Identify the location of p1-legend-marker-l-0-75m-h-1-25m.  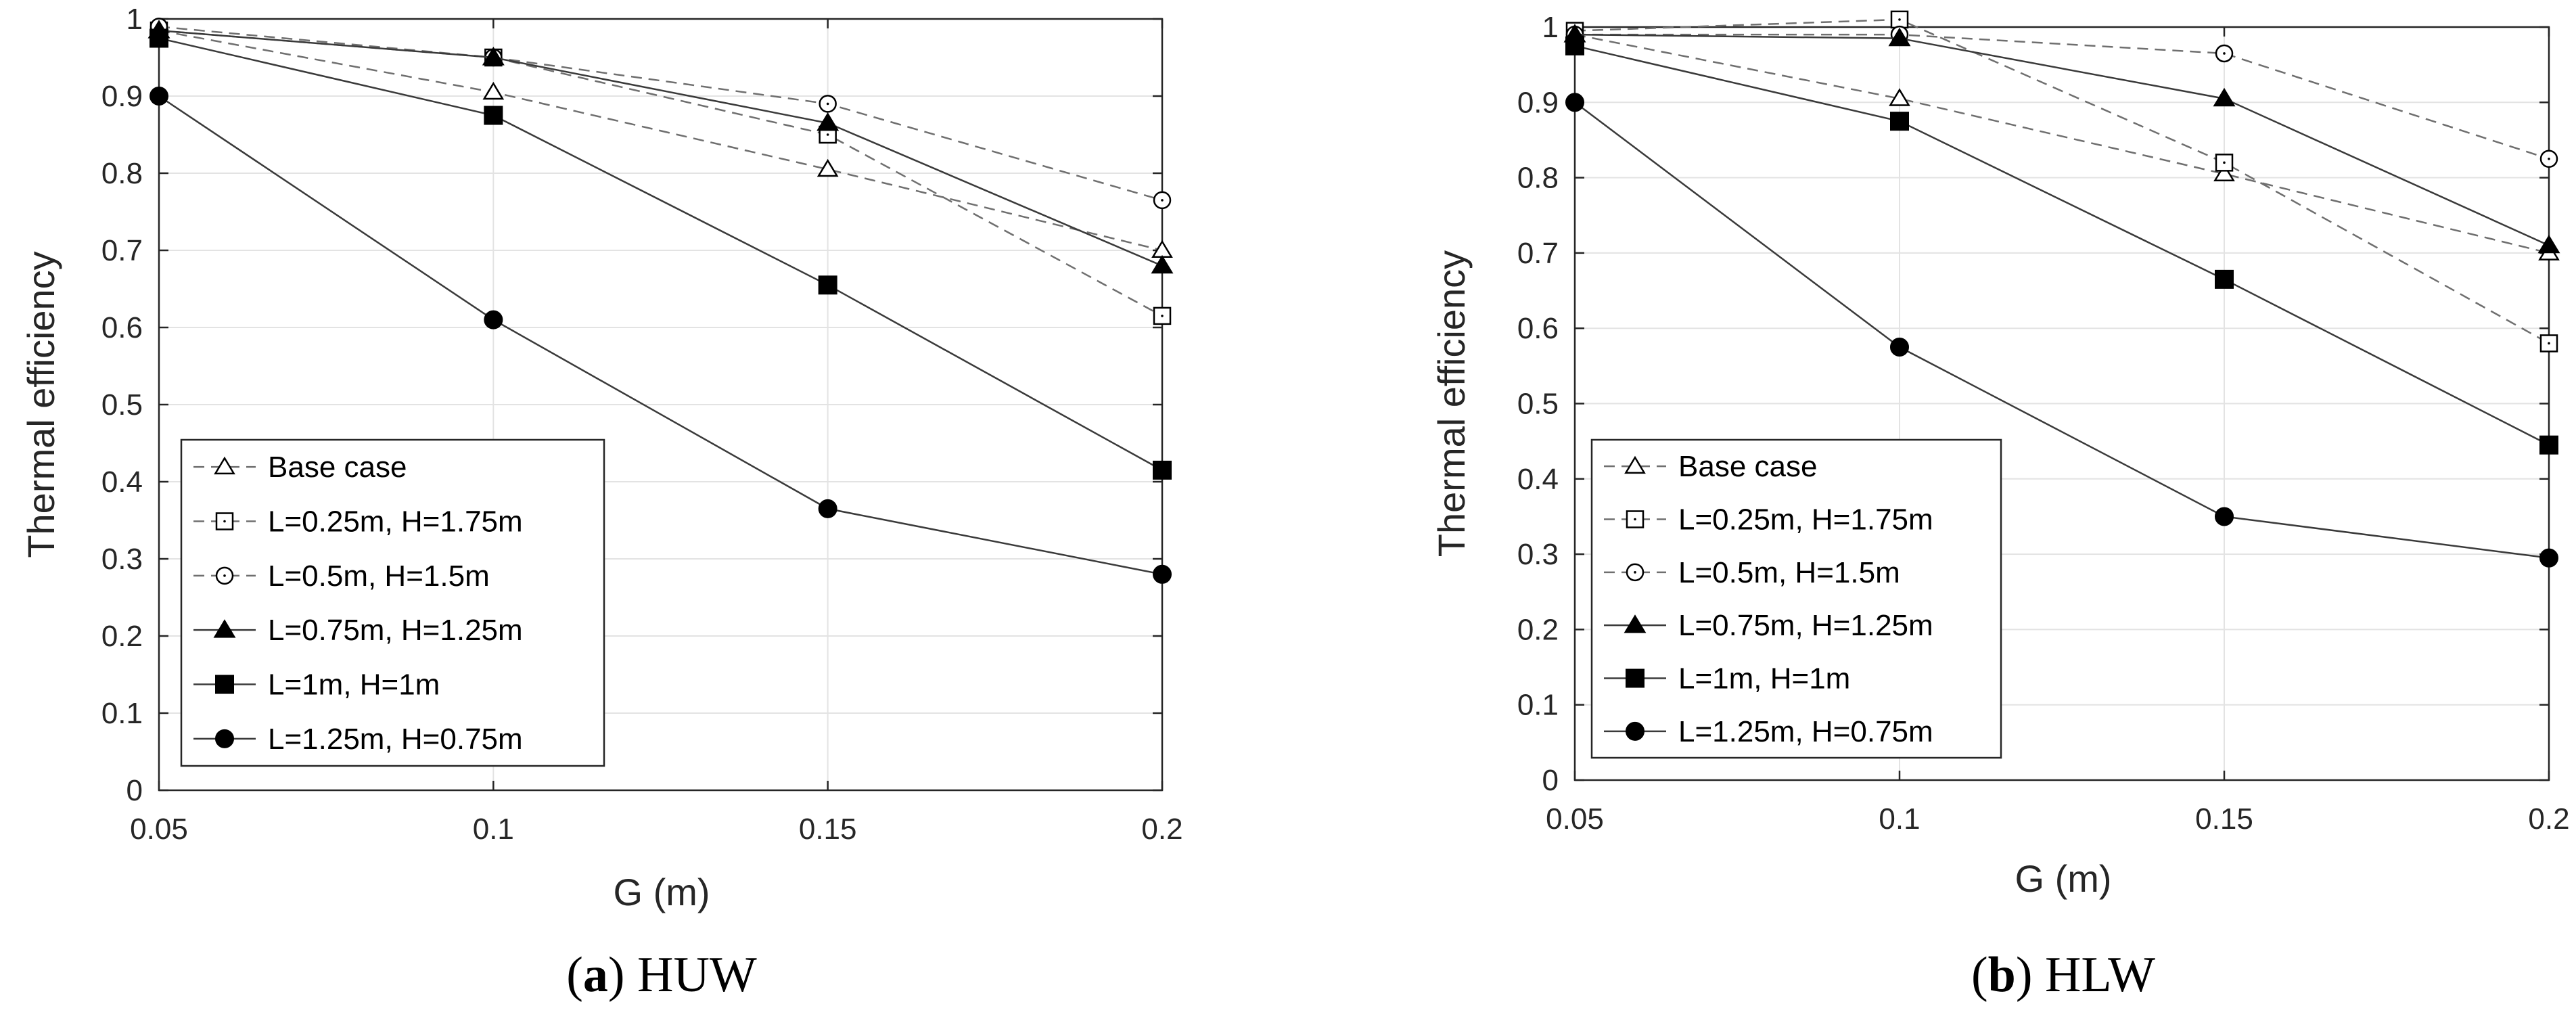
(1635, 623).